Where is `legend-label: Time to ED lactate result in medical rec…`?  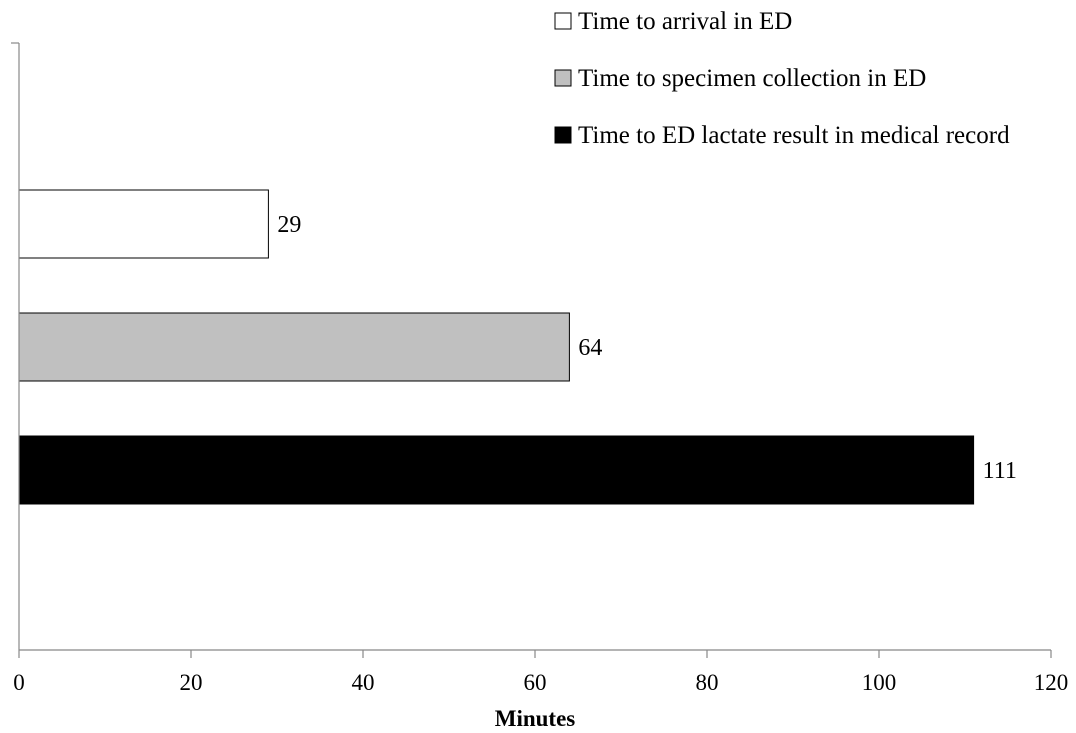
legend-label: Time to ED lactate result in medical rec… is located at coordinates (794, 135).